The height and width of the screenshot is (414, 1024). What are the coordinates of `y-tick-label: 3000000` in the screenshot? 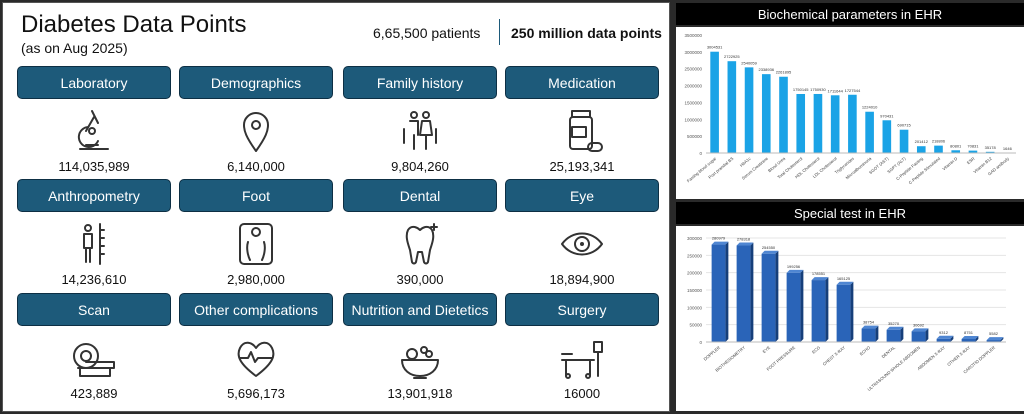 It's located at (693, 52).